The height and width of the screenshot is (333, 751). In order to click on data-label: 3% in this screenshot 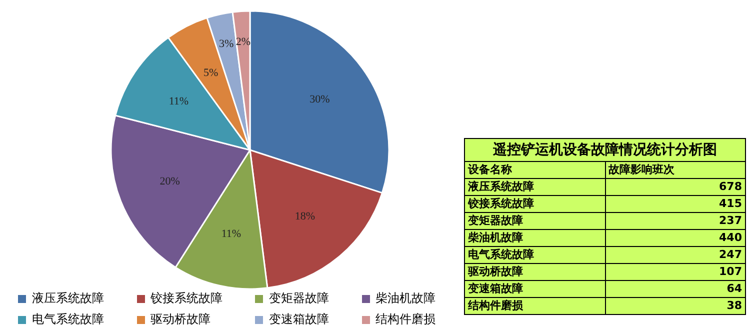, I will do `click(226, 44)`.